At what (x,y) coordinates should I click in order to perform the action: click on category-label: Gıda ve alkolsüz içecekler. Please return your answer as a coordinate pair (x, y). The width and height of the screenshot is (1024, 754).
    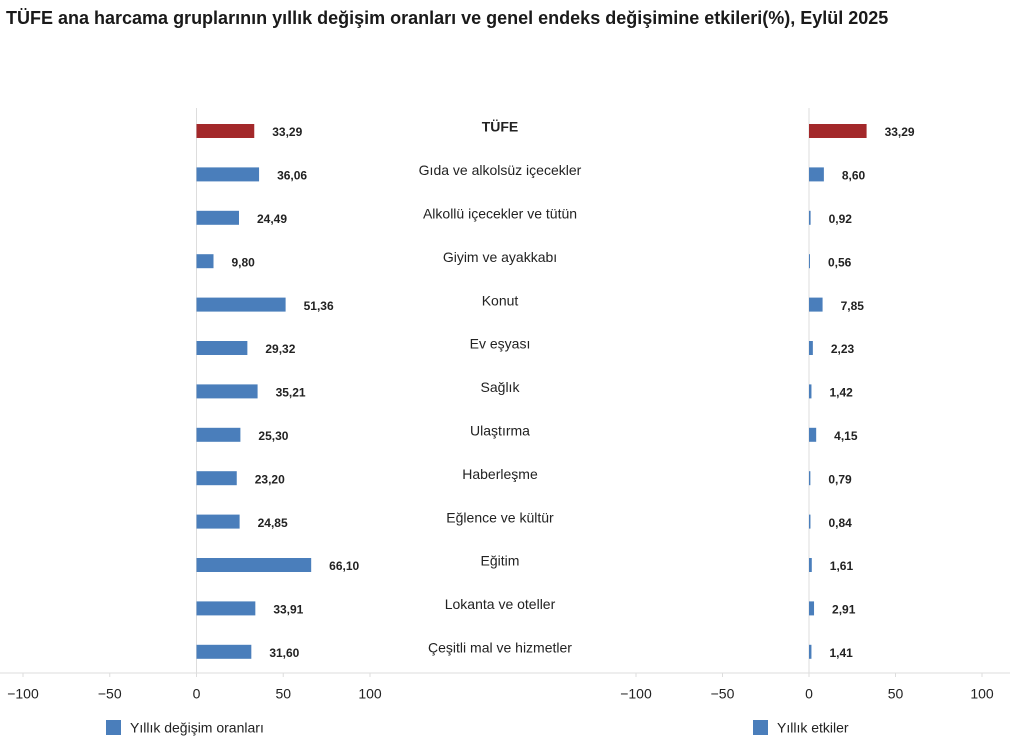
    Looking at the image, I should click on (500, 170).